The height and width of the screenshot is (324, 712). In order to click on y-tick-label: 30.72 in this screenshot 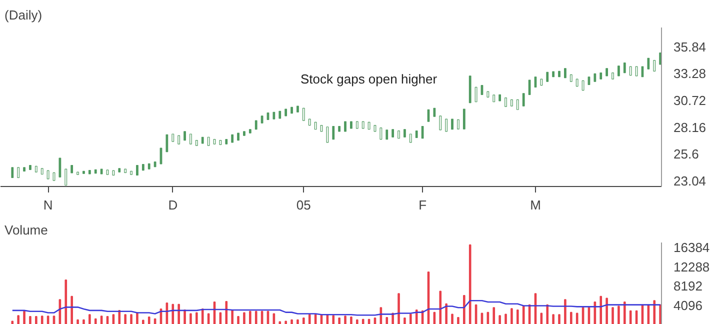, I will do `click(690, 100)`.